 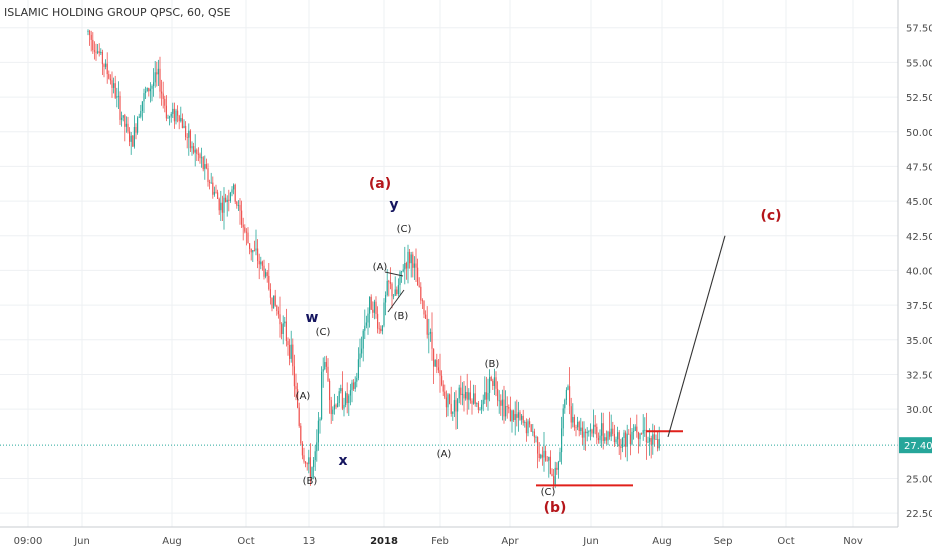 I want to click on wave-label: x, so click(x=342, y=461).